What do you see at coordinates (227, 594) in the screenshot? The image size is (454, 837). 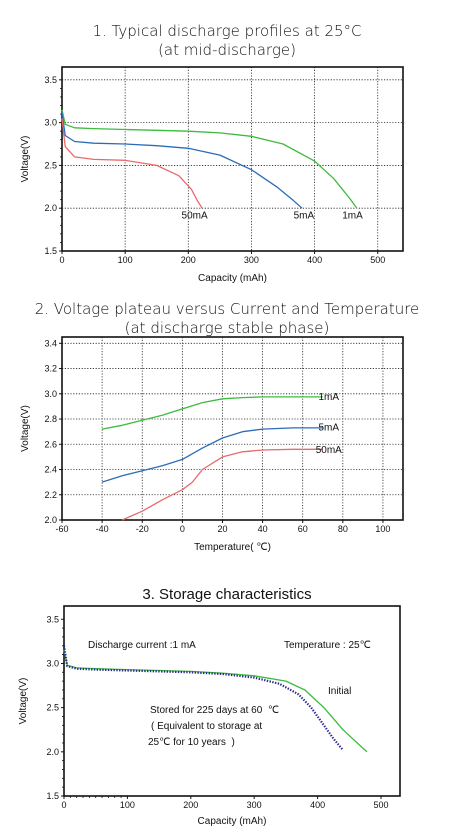 I see `chart3-title: 3. Storage characteristics` at bounding box center [227, 594].